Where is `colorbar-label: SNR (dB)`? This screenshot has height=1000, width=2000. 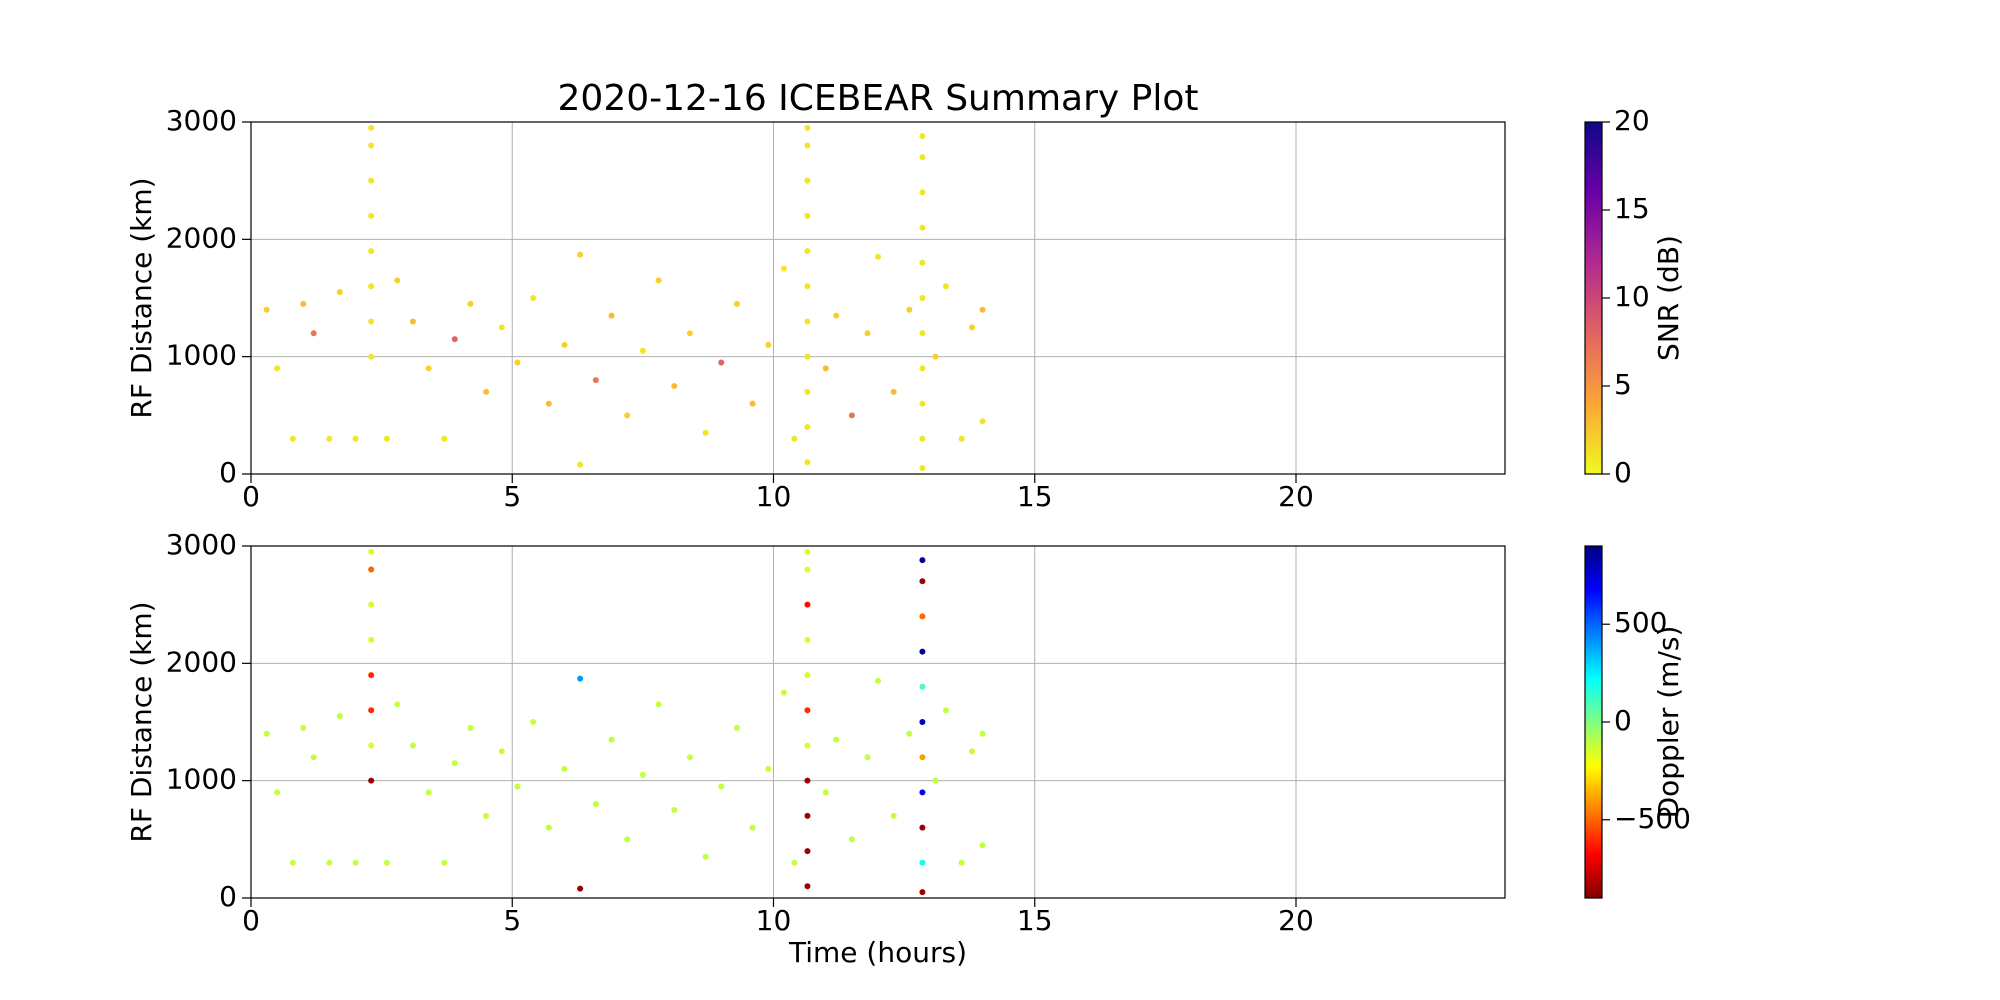
colorbar-label: SNR (dB) is located at coordinates (1668, 298).